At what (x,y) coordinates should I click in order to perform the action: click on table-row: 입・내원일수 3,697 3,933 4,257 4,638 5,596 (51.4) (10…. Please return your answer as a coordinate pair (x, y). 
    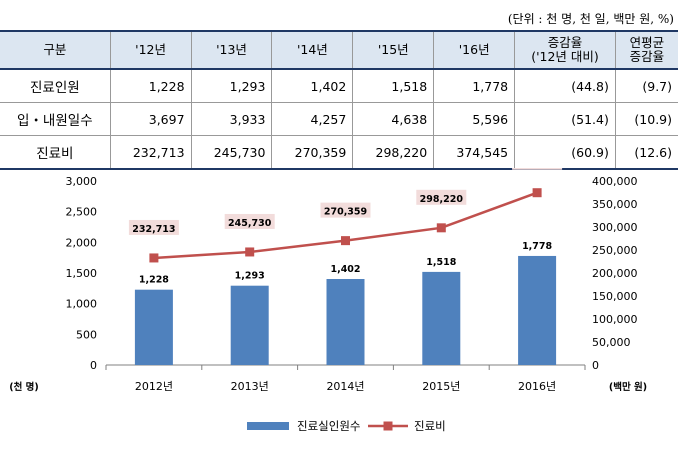
    Looking at the image, I should click on (339, 119).